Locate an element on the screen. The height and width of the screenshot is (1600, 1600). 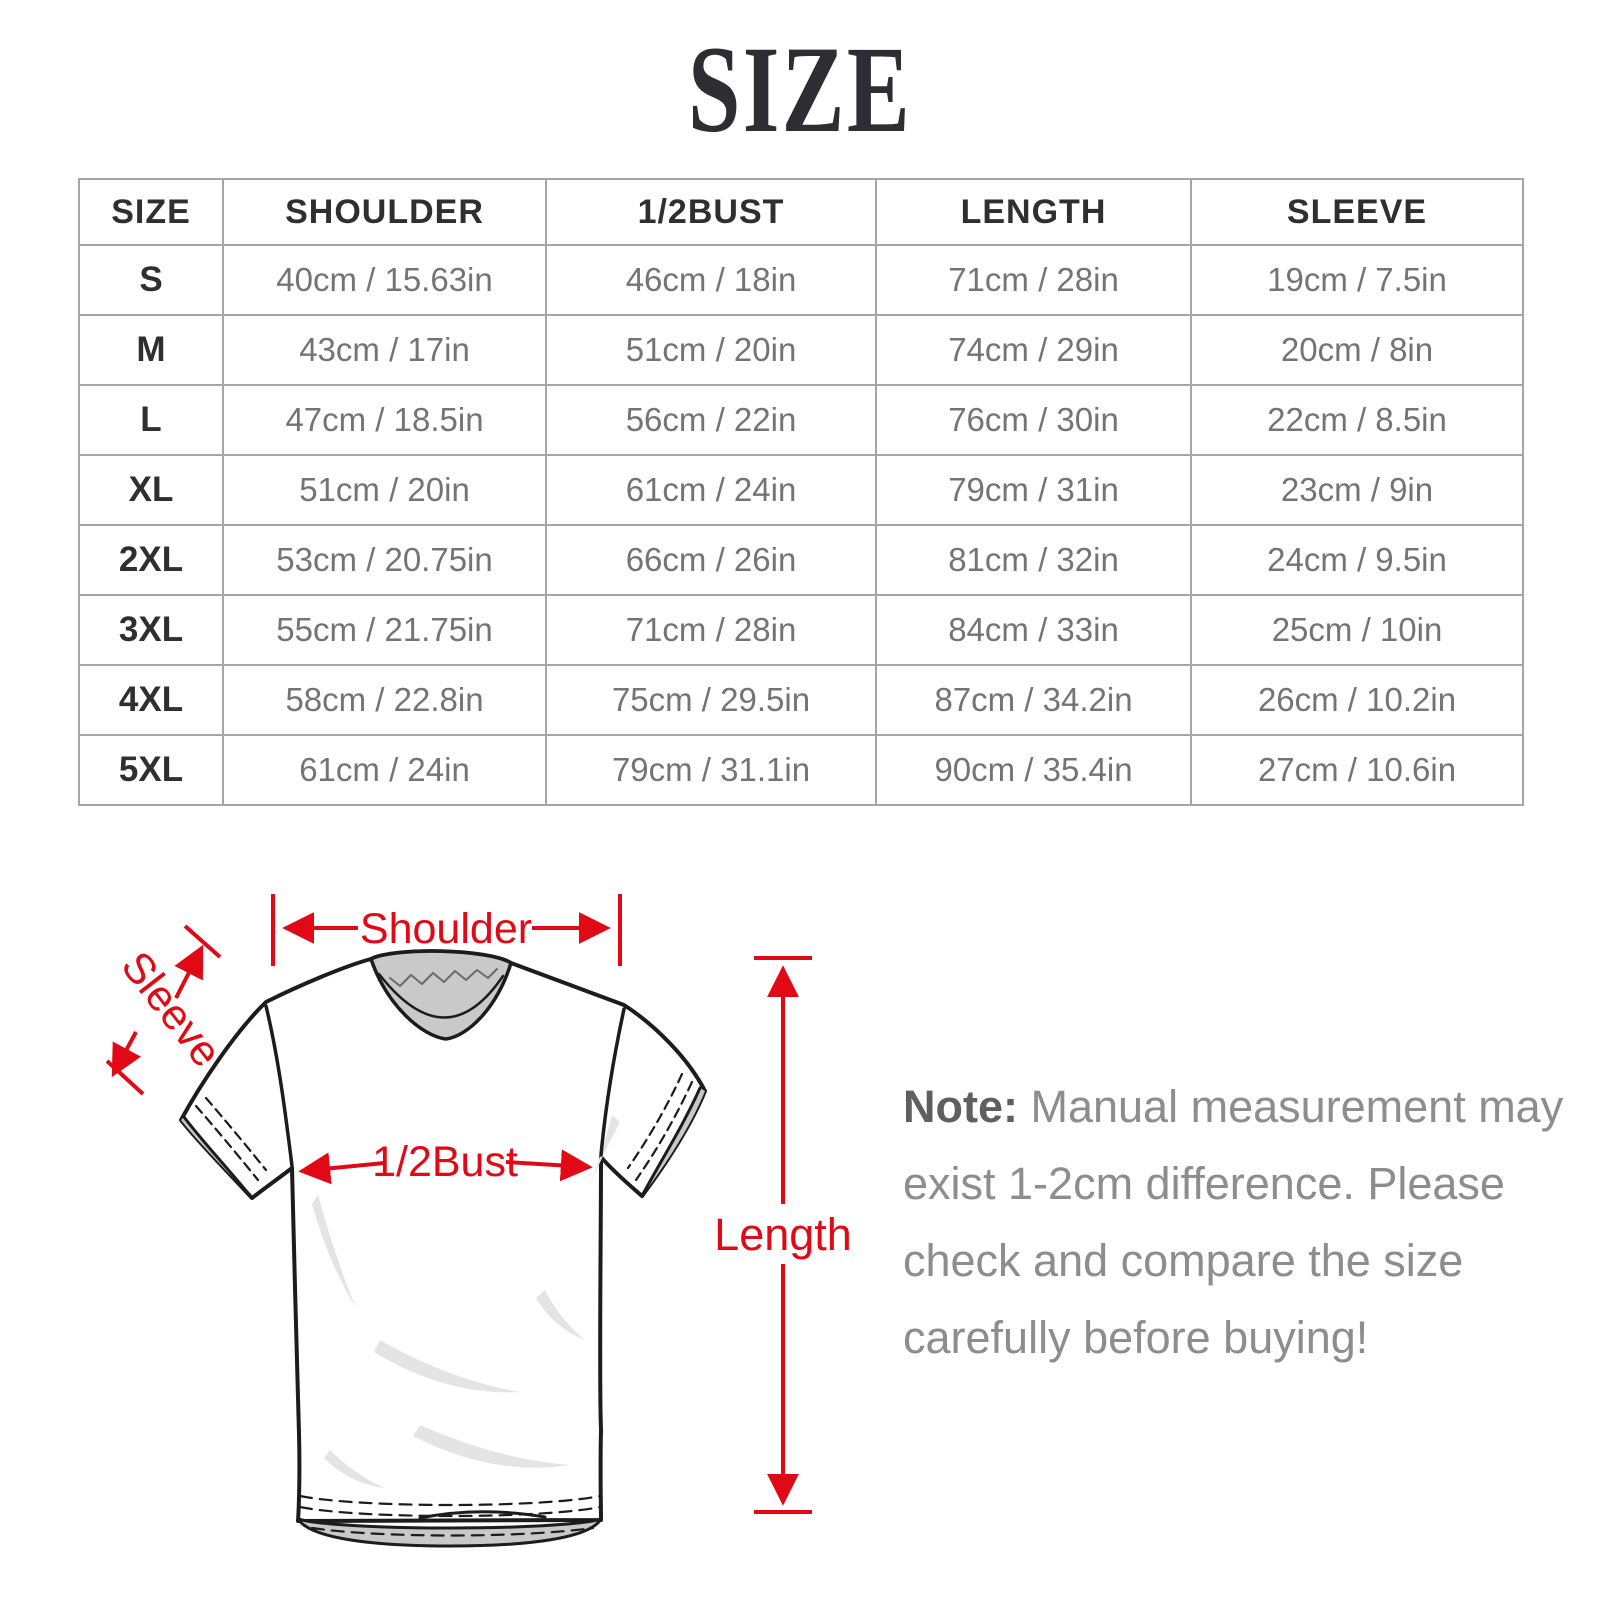
half-bust-label: 1/2Bust is located at coordinates (445, 1162).